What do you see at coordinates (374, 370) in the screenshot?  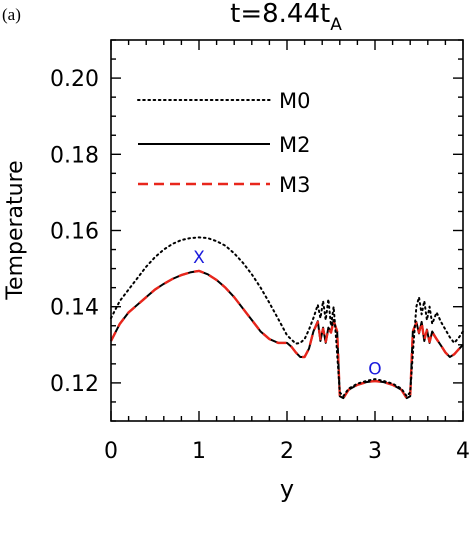 I see `annotation-1: O` at bounding box center [374, 370].